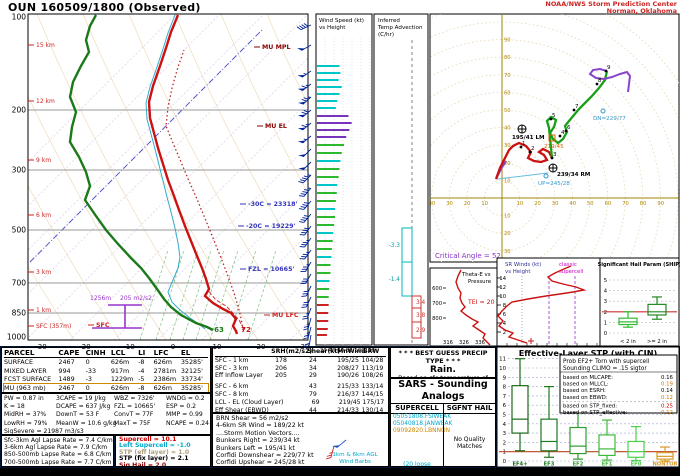 This screenshot has width=680, height=476. I want to click on parcel-row: MIXED LAYER 994 -33 917m -4 2781m 32125', so click(106, 371).